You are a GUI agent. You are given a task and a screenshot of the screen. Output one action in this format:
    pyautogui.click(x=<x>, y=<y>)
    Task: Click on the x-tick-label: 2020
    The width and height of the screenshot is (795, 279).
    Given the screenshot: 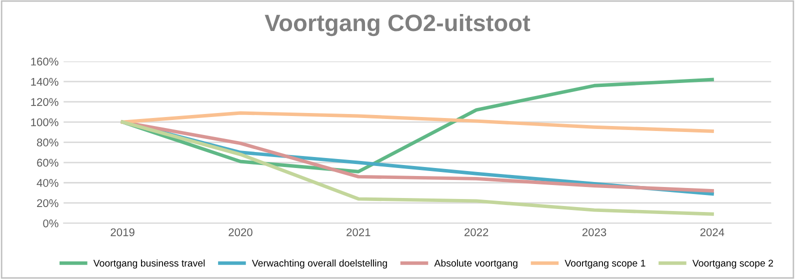 What is the action you would take?
    pyautogui.click(x=240, y=232)
    